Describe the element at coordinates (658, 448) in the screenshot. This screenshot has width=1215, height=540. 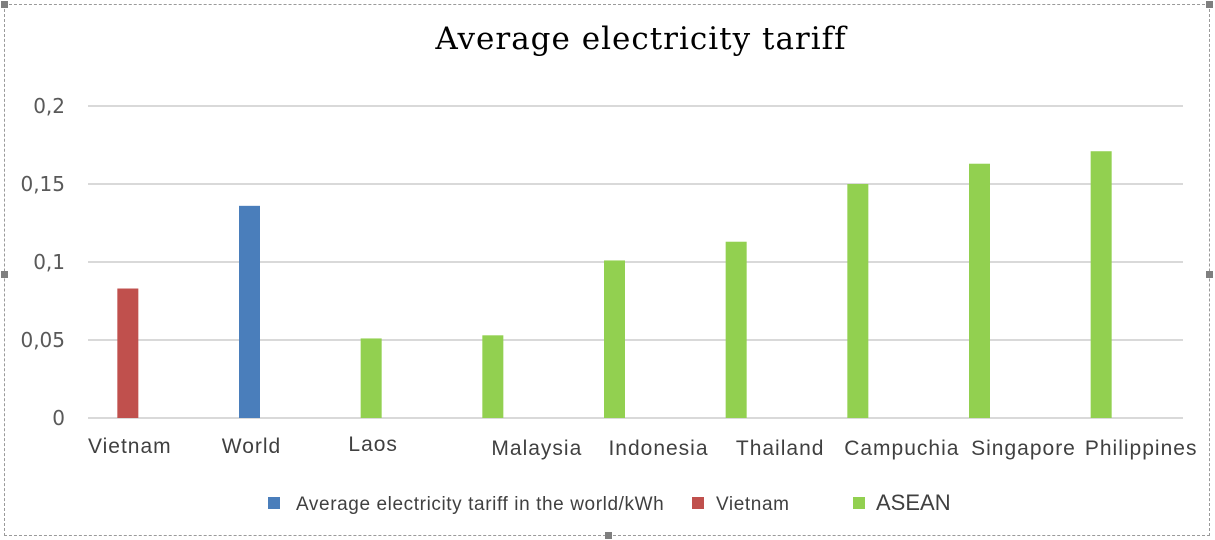
I see `x-tick-label: Indonesia` at that location.